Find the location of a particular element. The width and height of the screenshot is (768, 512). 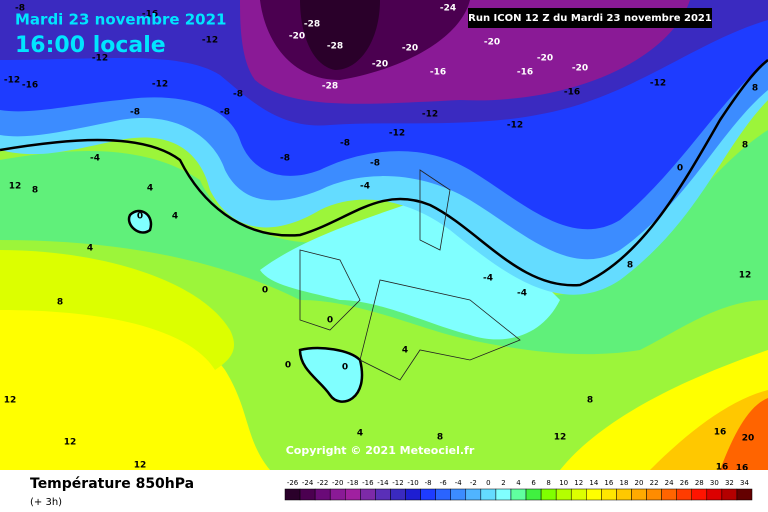

time: 16:00 locale is located at coordinates (90, 45).